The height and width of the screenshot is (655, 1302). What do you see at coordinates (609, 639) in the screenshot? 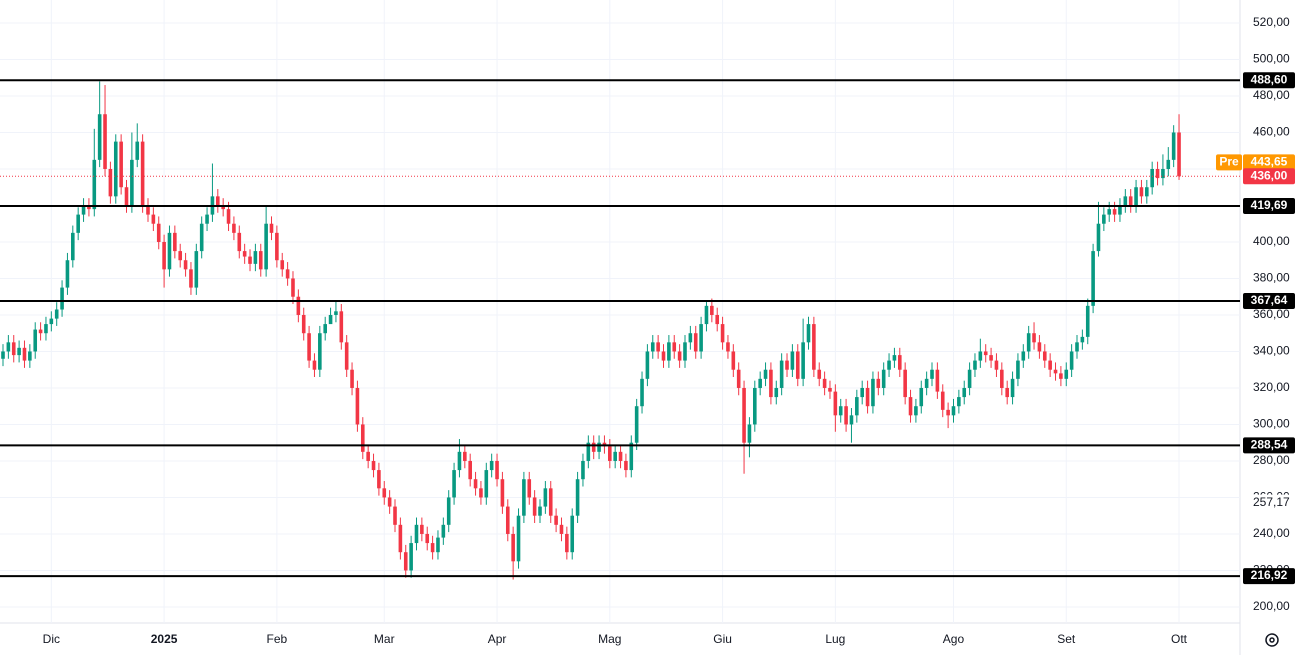
I see `x-tick-label: Mag` at bounding box center [609, 639].